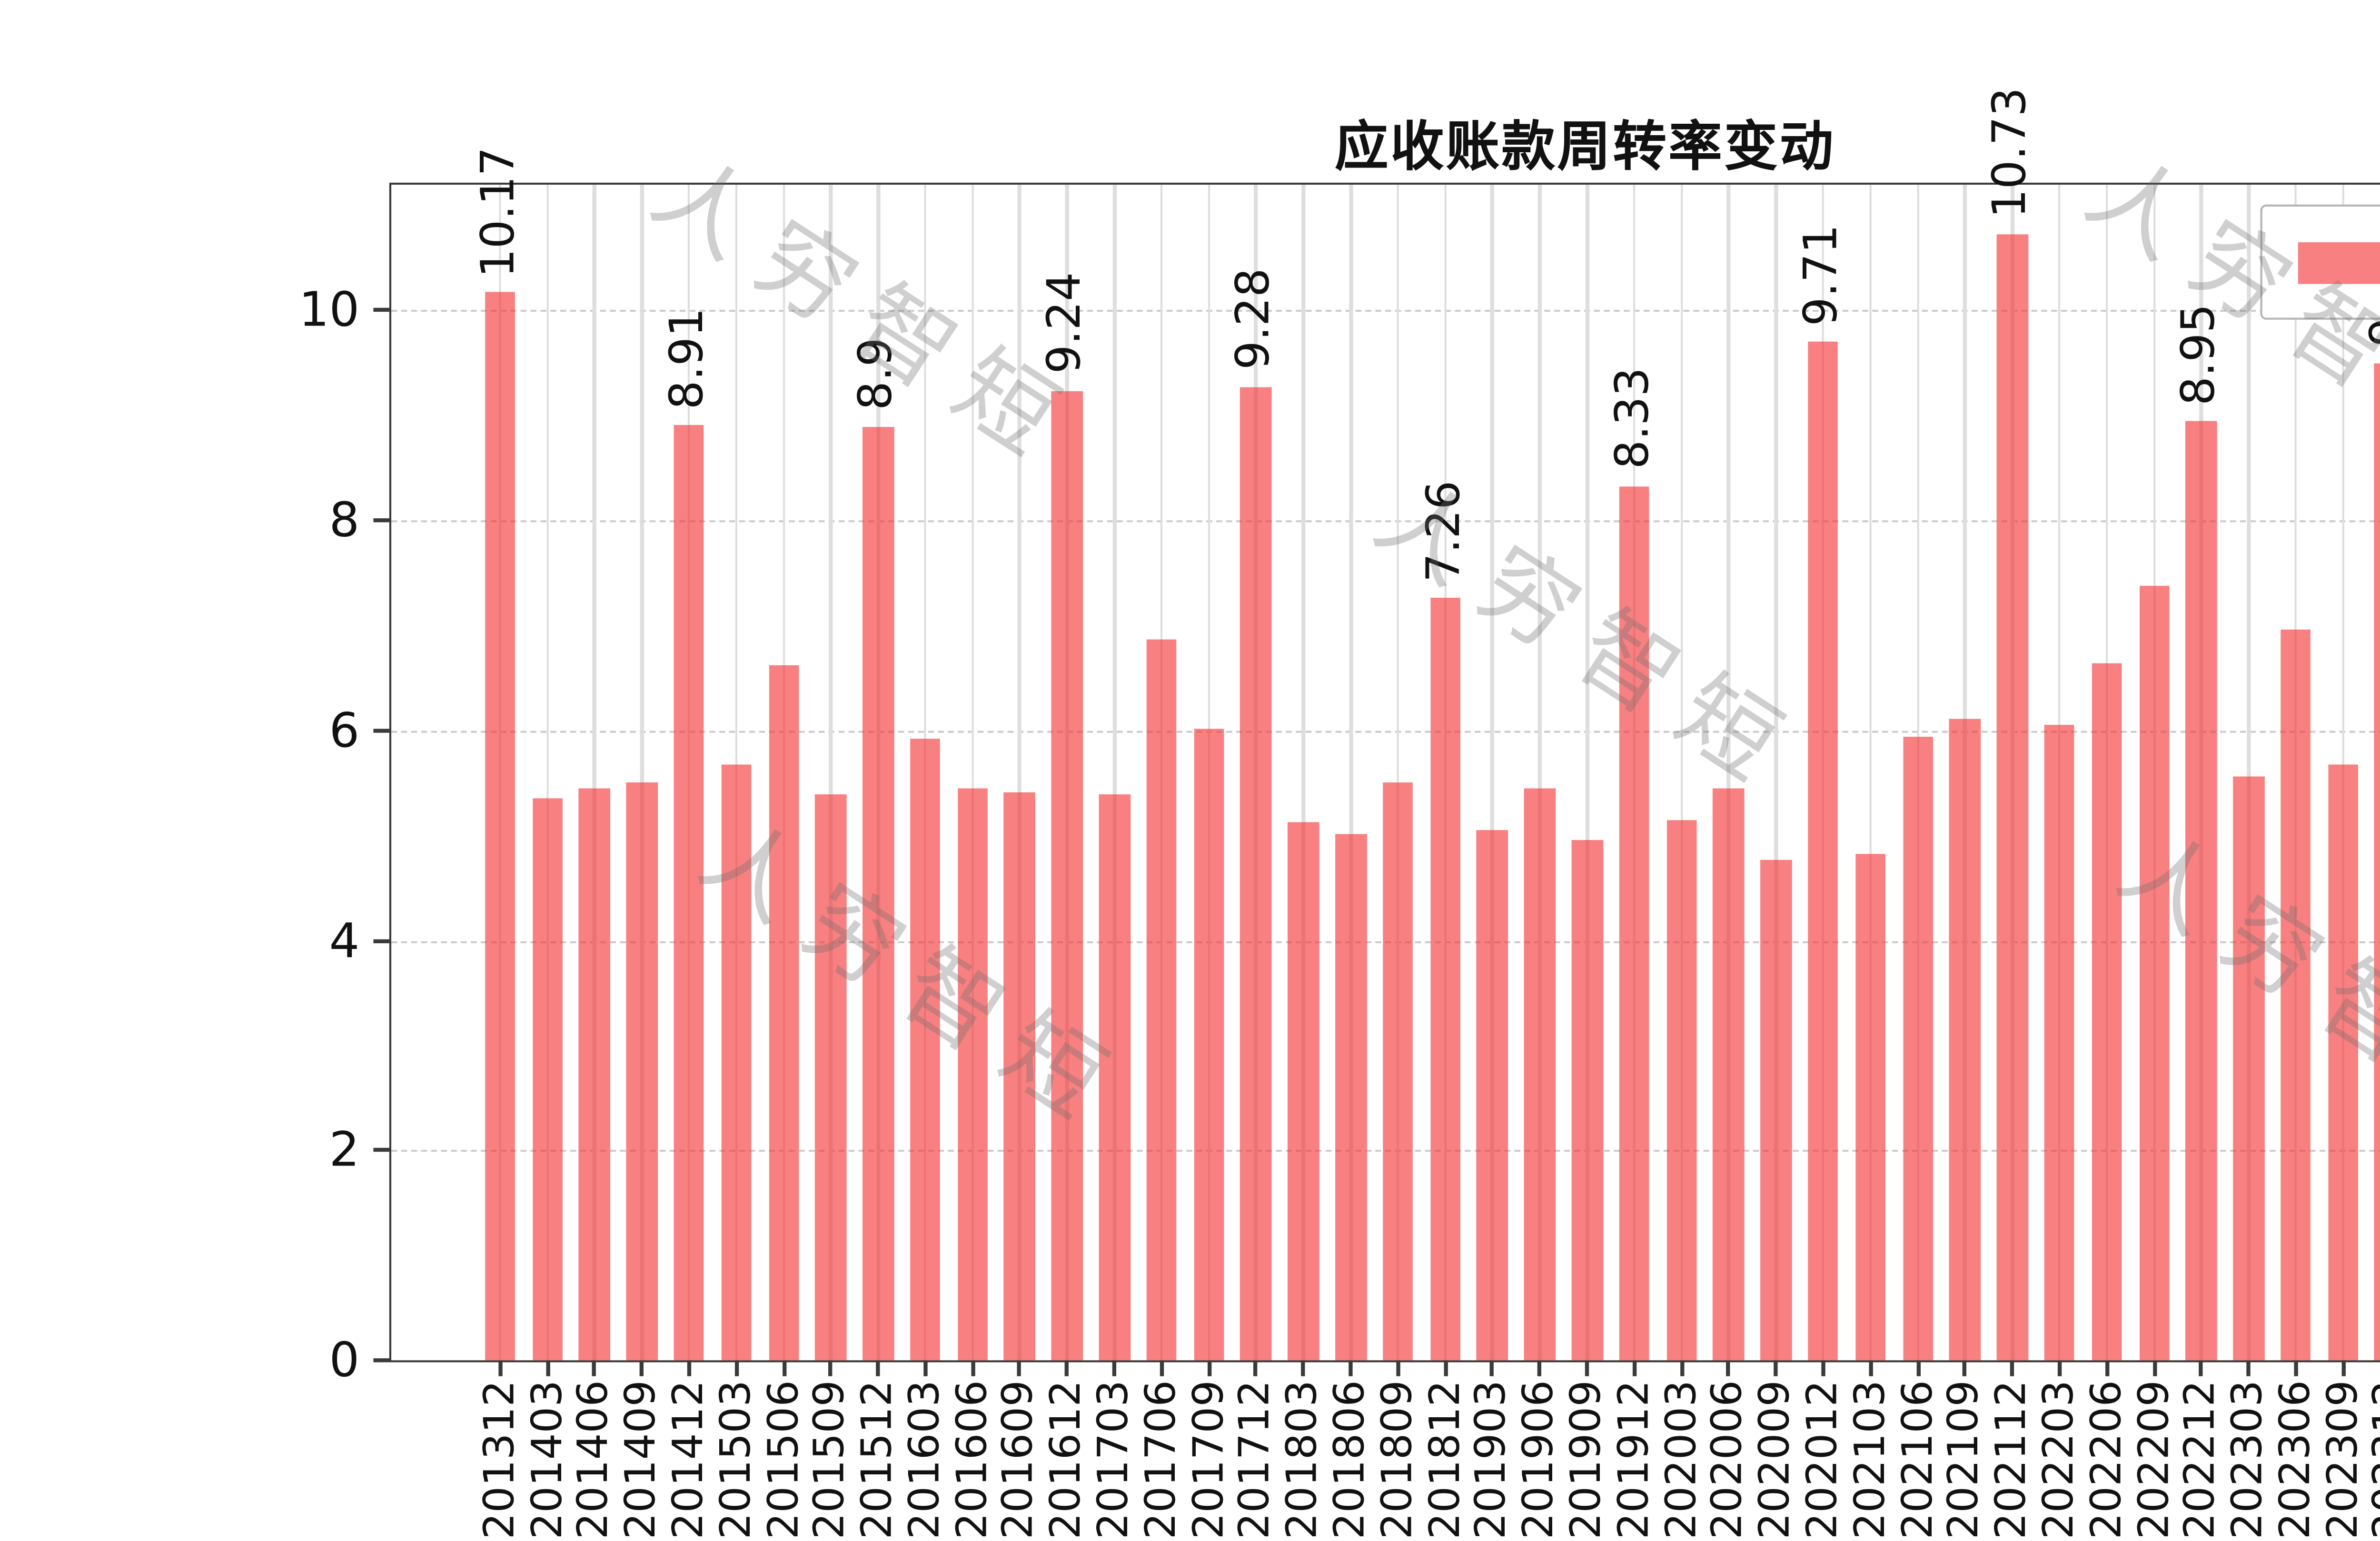  What do you see at coordinates (830, 1460) in the screenshot?
I see `x-tick-label: 201509` at bounding box center [830, 1460].